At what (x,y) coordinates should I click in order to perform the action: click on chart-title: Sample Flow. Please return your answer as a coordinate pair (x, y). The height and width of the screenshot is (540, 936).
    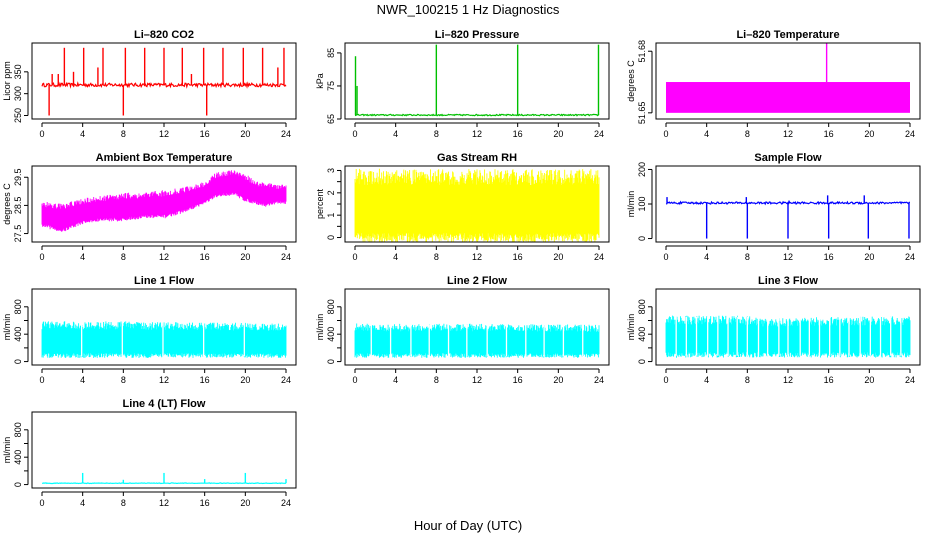
    Looking at the image, I should click on (788, 158).